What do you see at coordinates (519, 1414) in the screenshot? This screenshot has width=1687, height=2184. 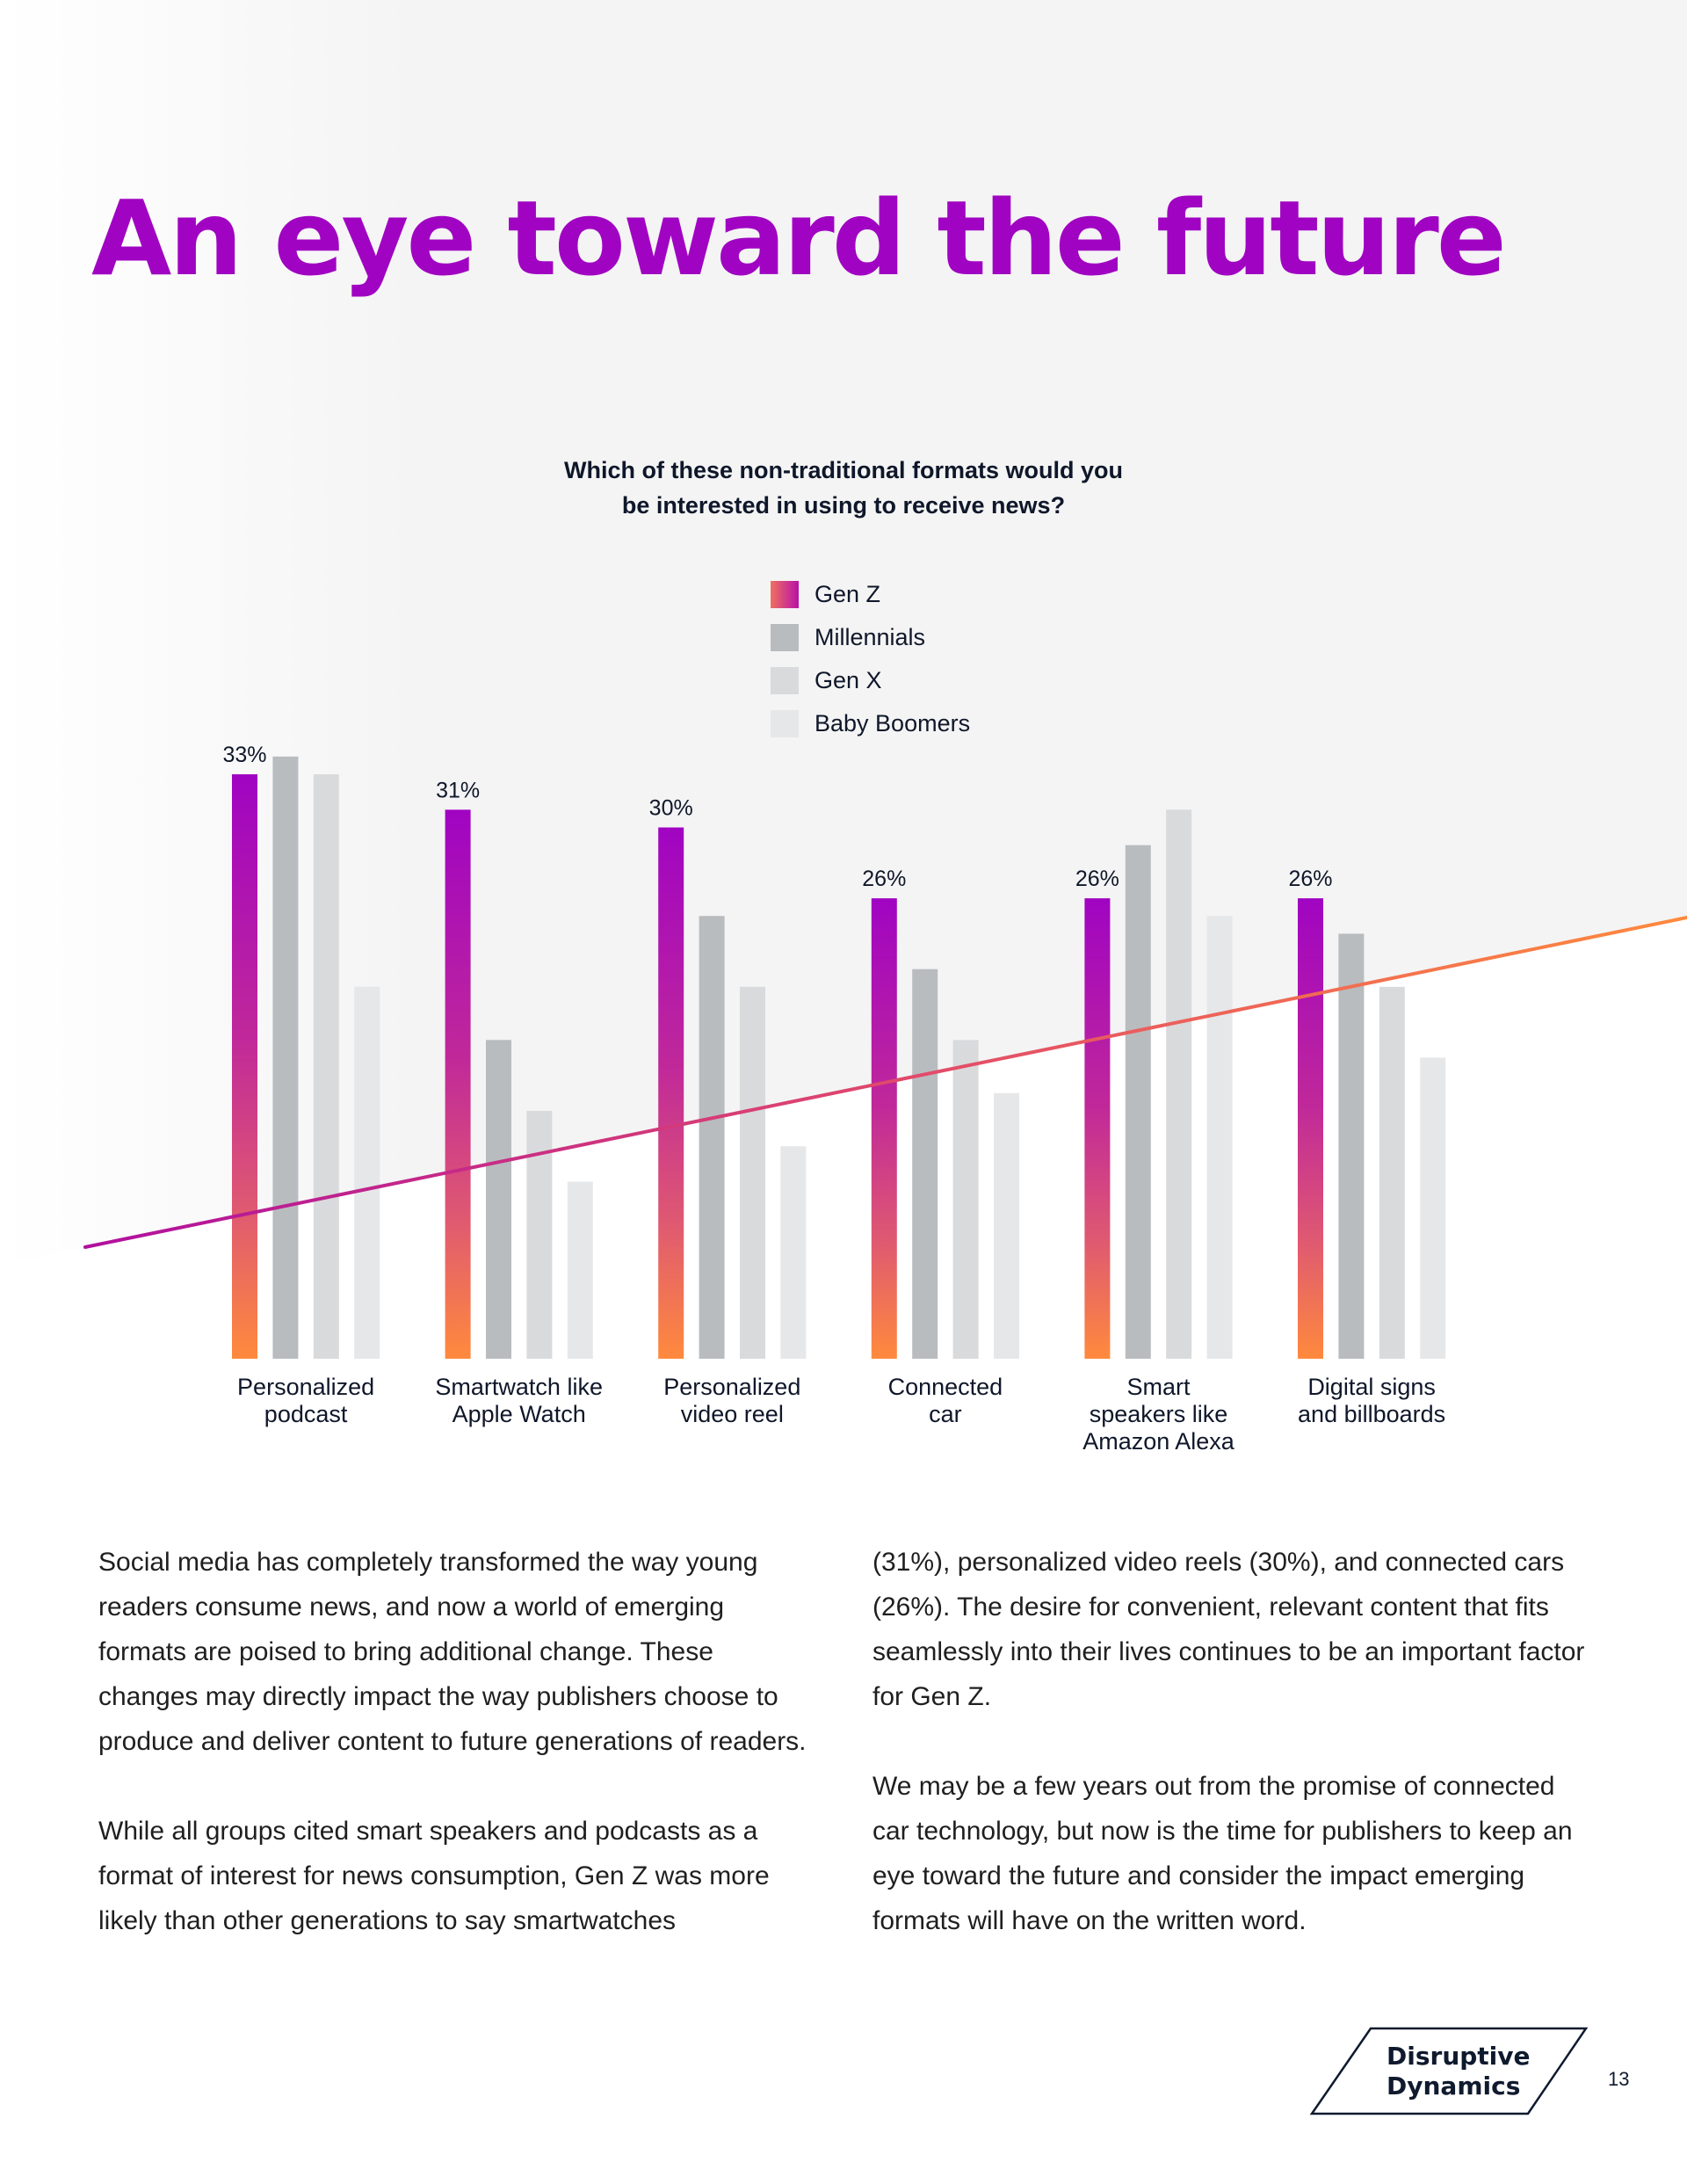 I see `category-label-line: Apple Watch` at bounding box center [519, 1414].